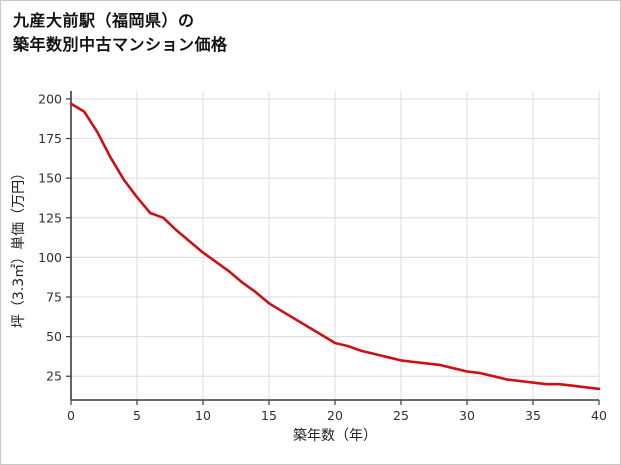 Image resolution: width=621 pixels, height=465 pixels. Describe the element at coordinates (269, 415) in the screenshot. I see `x-tick-label: 15` at that location.